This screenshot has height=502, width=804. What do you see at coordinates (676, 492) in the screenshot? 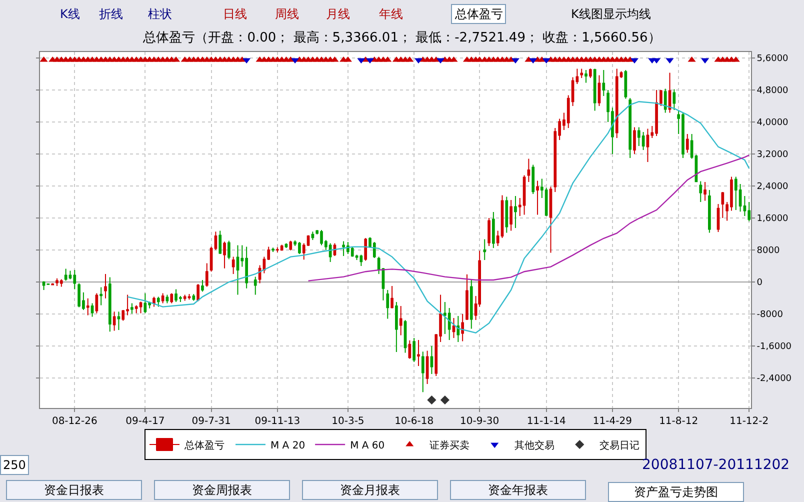
I see `text: 资产盈亏走势图` at bounding box center [676, 492].